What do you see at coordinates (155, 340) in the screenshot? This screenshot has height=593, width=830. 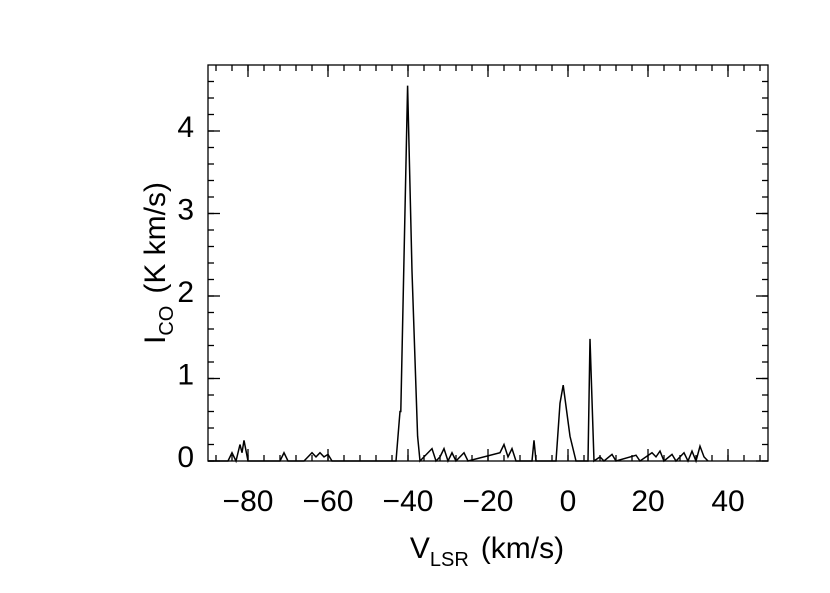 I see `y-label-main: I` at bounding box center [155, 340].